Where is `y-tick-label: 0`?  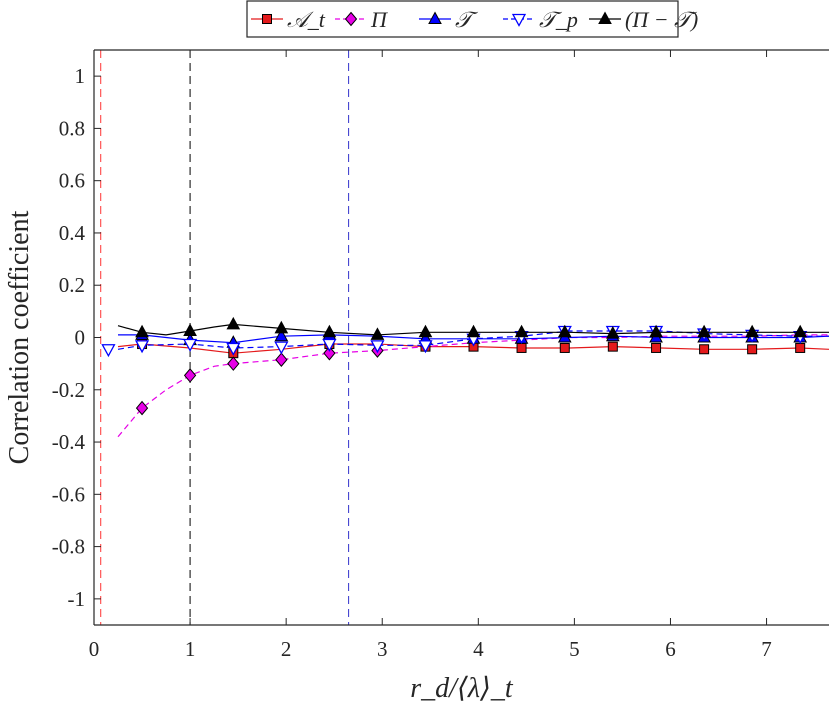 y-tick-label: 0 is located at coordinates (80, 338).